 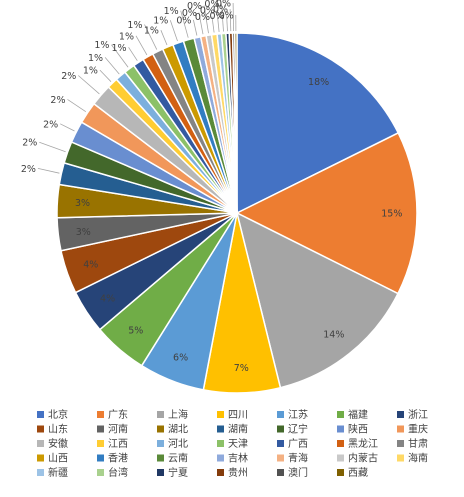 What do you see at coordinates (172, 458) in the screenshot?
I see `legend-item: 云南` at bounding box center [172, 458].